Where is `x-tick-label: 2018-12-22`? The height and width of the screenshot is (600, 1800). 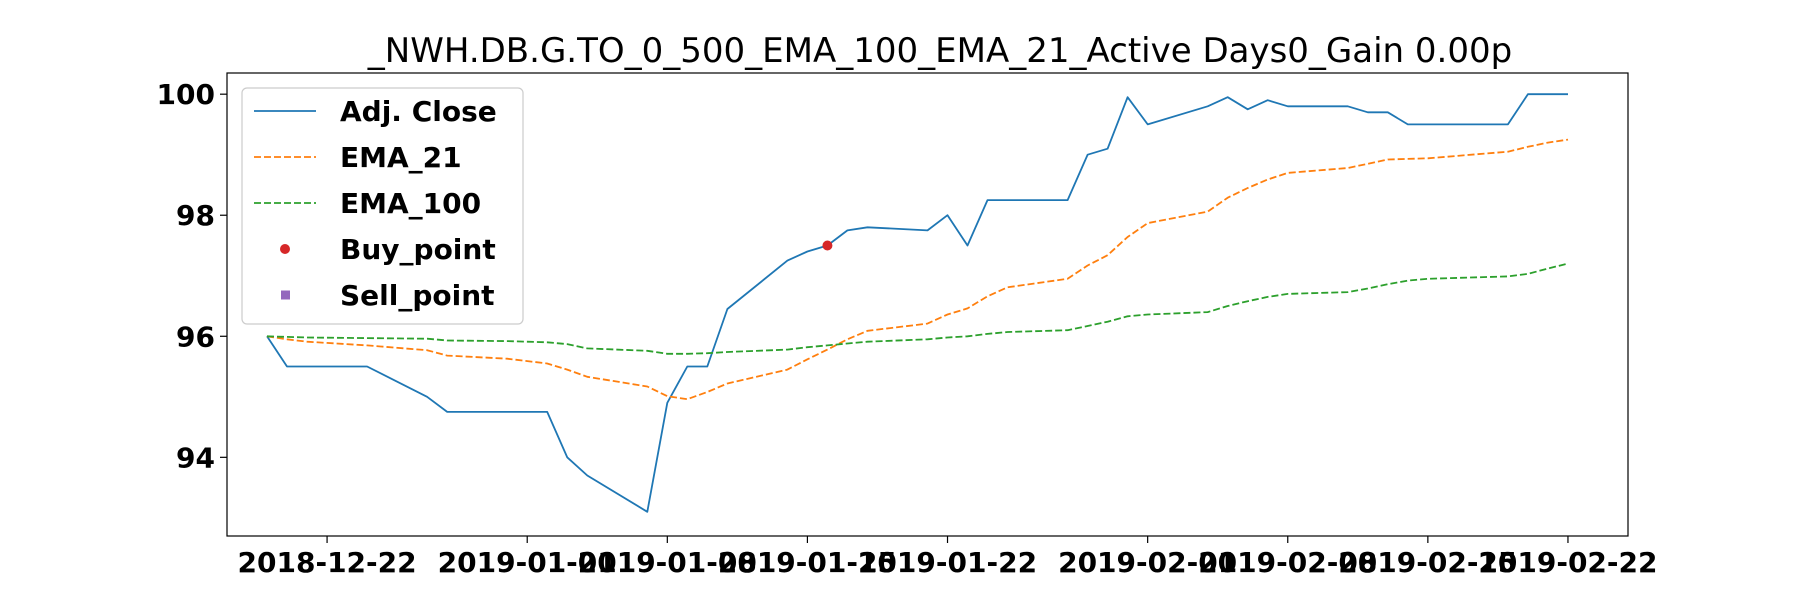
x-tick-label: 2018-12-22 is located at coordinates (327, 562).